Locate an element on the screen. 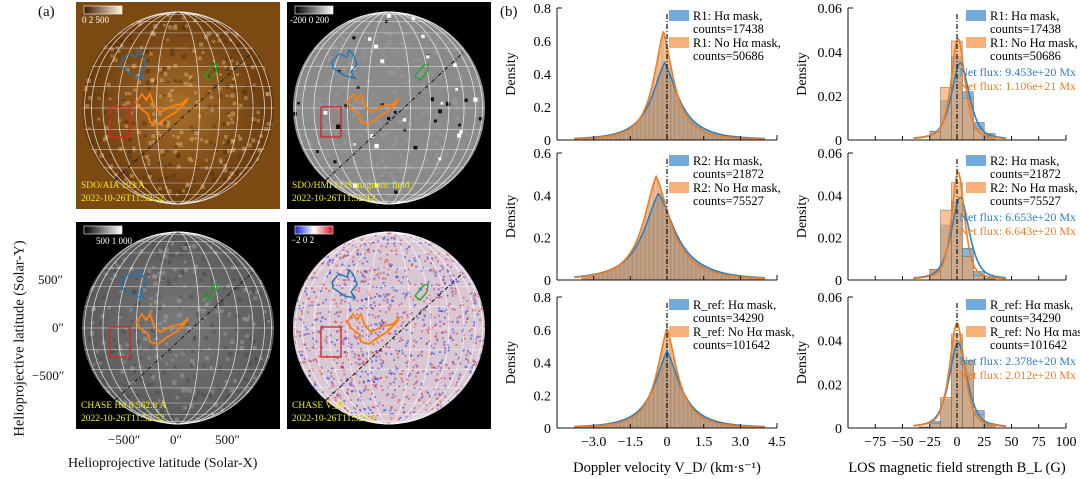 The image size is (1080, 479). x-tick-label: 100 is located at coordinates (1066, 442).